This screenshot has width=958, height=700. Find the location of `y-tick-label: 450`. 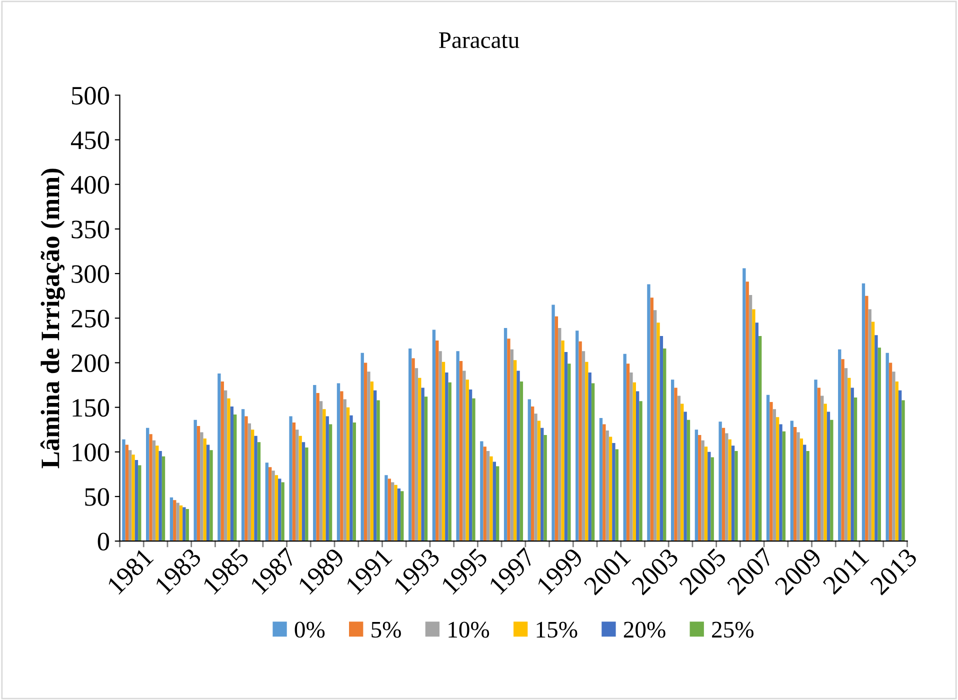

y-tick-label: 450 is located at coordinates (90, 140).